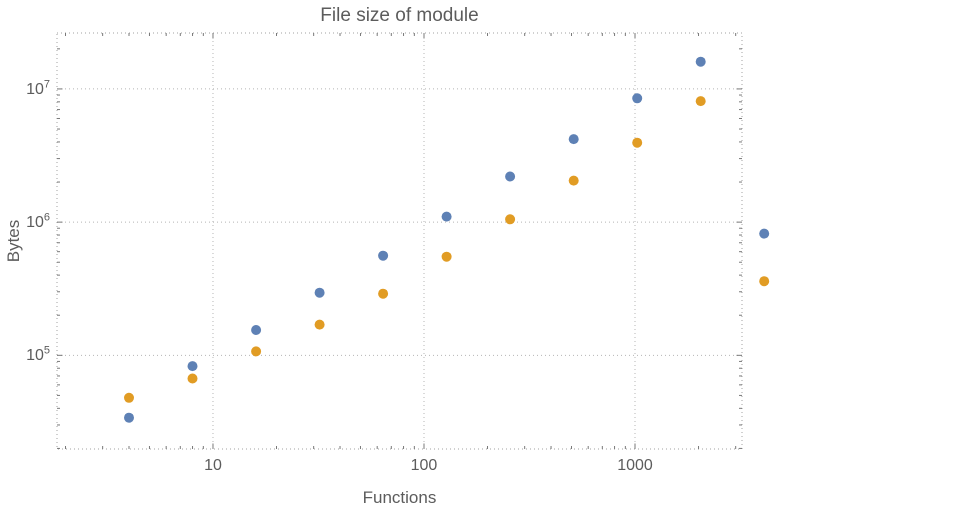  I want to click on y-tick-label: 10⁶, so click(38, 221).